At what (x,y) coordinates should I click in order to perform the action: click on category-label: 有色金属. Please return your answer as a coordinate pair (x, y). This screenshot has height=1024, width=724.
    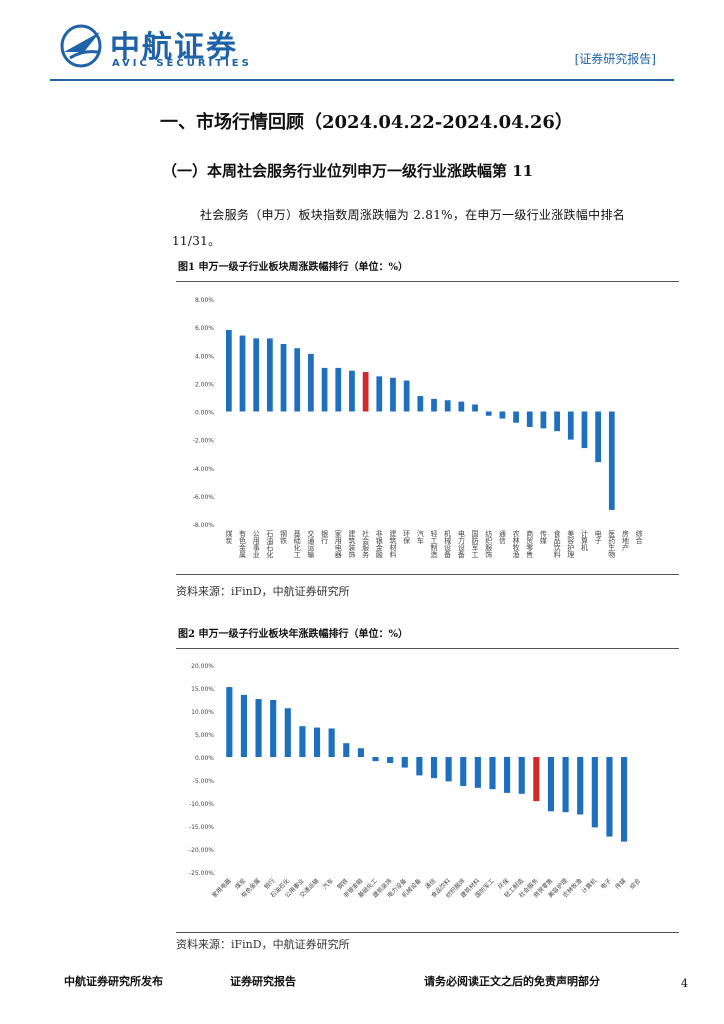
    Looking at the image, I should click on (243, 544).